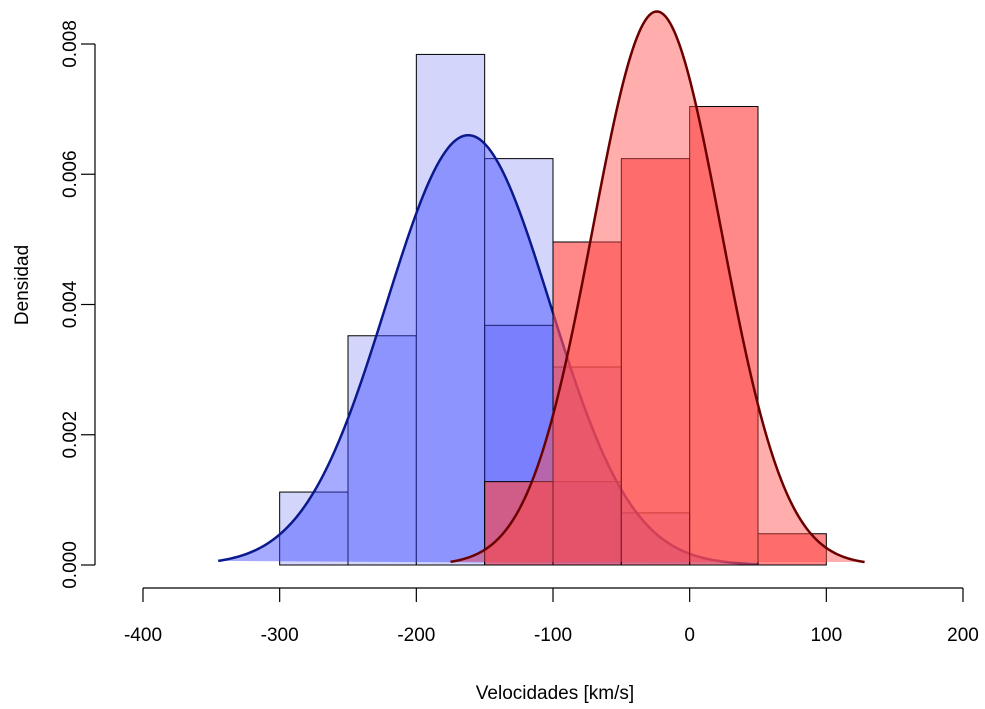 Image resolution: width=985 pixels, height=709 pixels. Describe the element at coordinates (551, 616) in the screenshot. I see `x-axis: -400 -300 -200 -100 0 100 200` at that location.